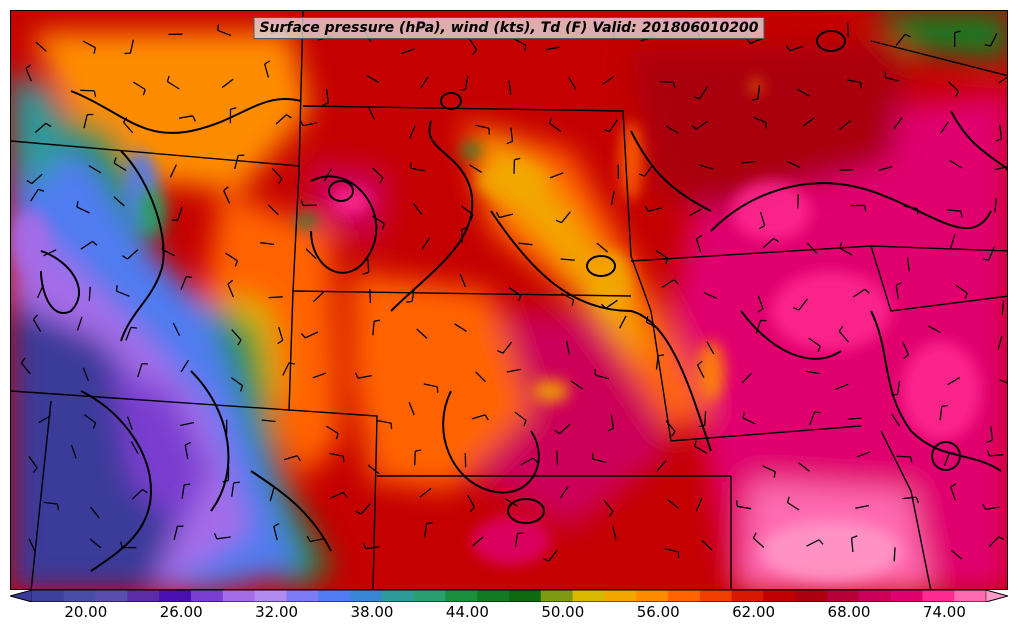 This screenshot has height=633, width=1018. Describe the element at coordinates (658, 612) in the screenshot. I see `colorbar-tick-label: 56.00` at that location.